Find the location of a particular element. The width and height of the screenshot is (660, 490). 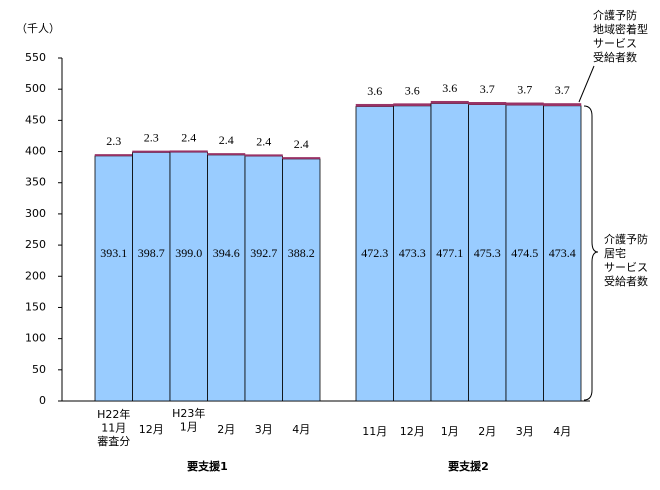

value-label: 394.6 is located at coordinates (226, 253).